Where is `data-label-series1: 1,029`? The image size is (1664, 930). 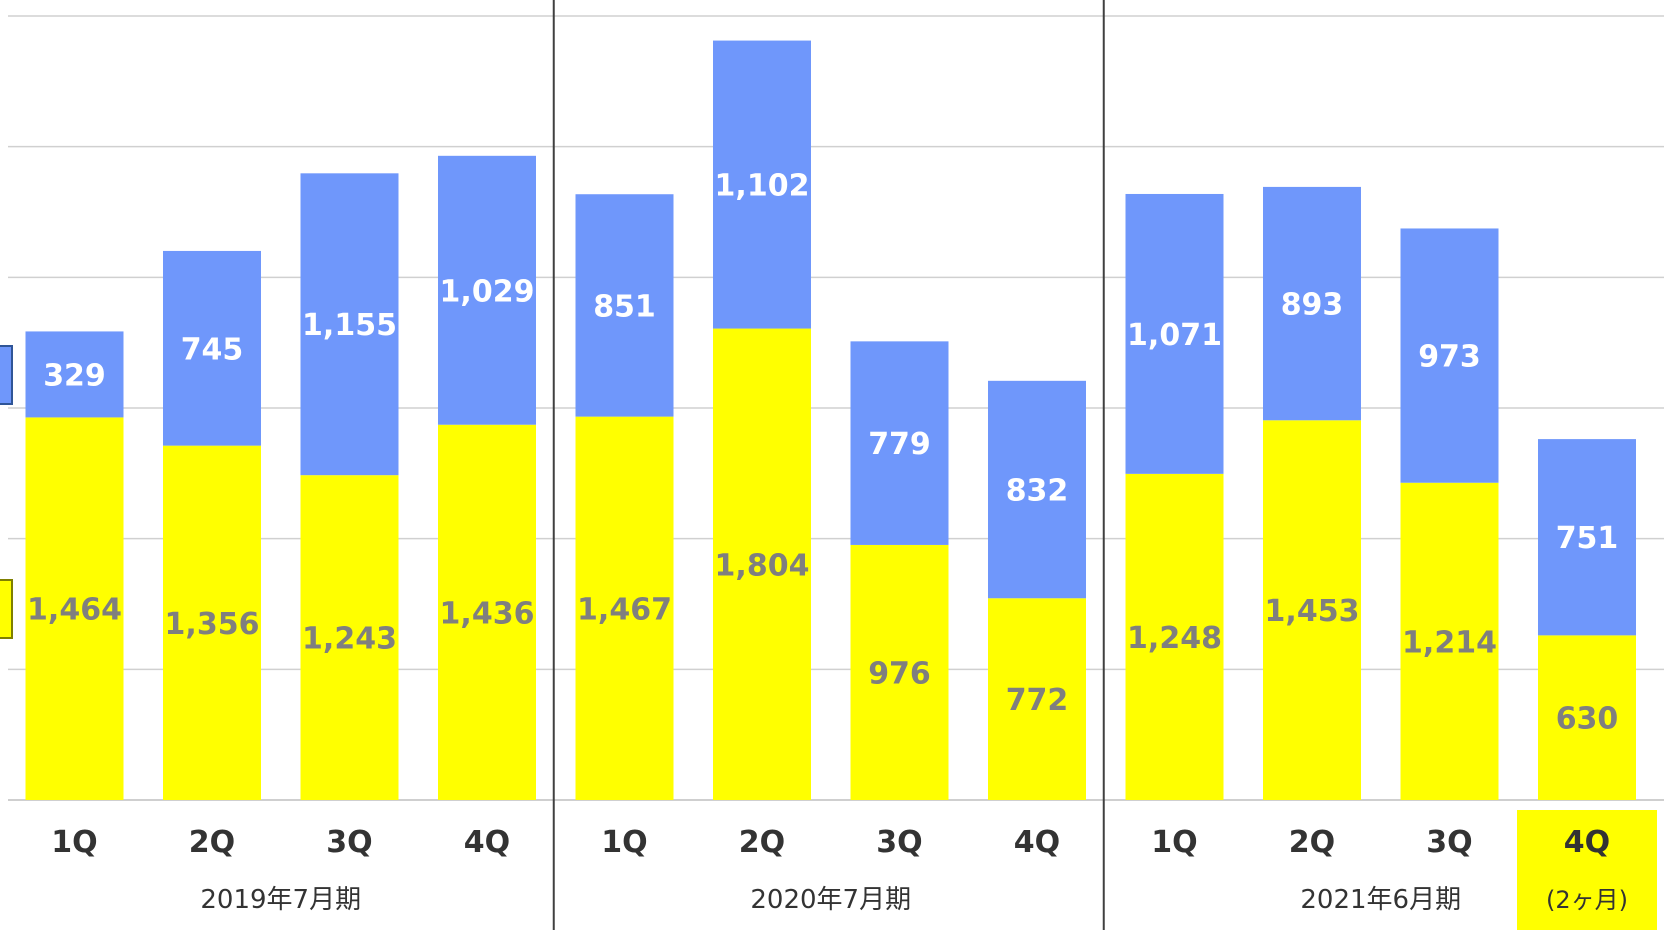 data-label-series1: 1,029 is located at coordinates (487, 291).